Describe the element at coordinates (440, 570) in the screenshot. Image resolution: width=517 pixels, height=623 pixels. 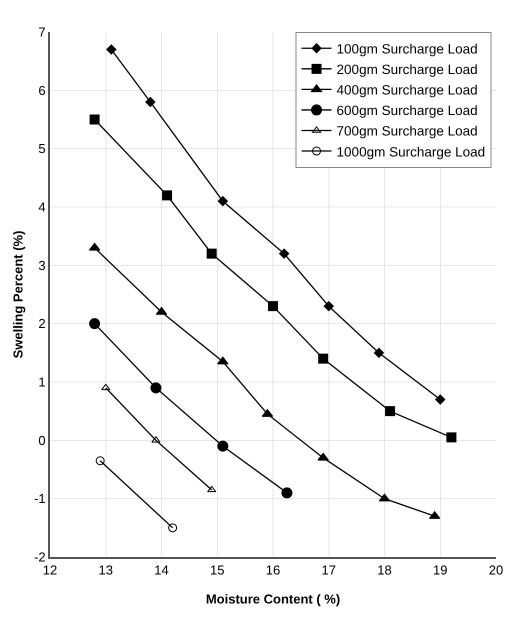
I see `x-tick-label: 19` at that location.